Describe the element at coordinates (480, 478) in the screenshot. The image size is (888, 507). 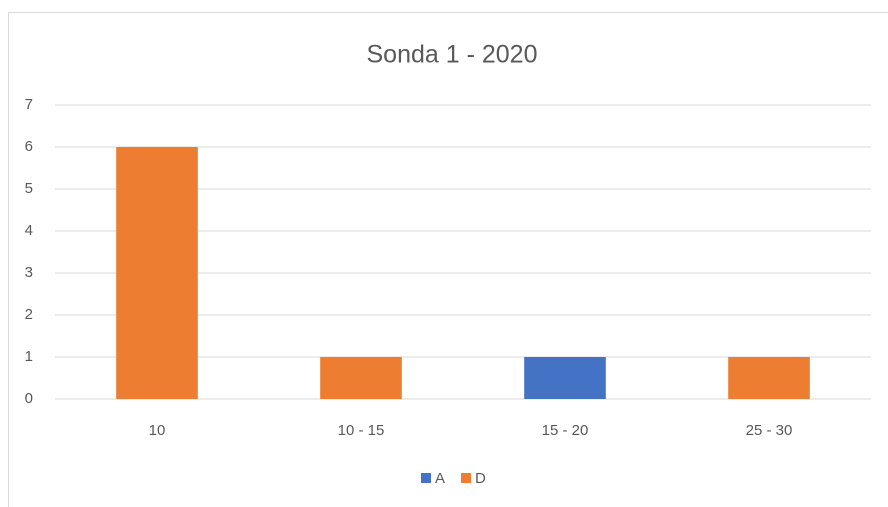
I see `legend-label: D` at that location.